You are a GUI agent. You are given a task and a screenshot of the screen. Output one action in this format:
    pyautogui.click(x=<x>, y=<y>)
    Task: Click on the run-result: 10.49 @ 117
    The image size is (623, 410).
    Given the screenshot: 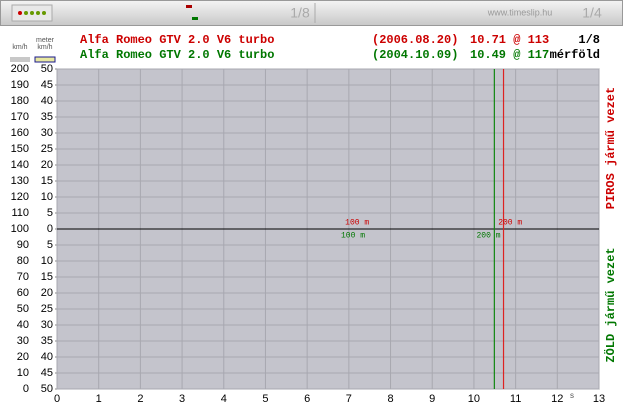 What is the action you would take?
    pyautogui.click(x=509, y=55)
    